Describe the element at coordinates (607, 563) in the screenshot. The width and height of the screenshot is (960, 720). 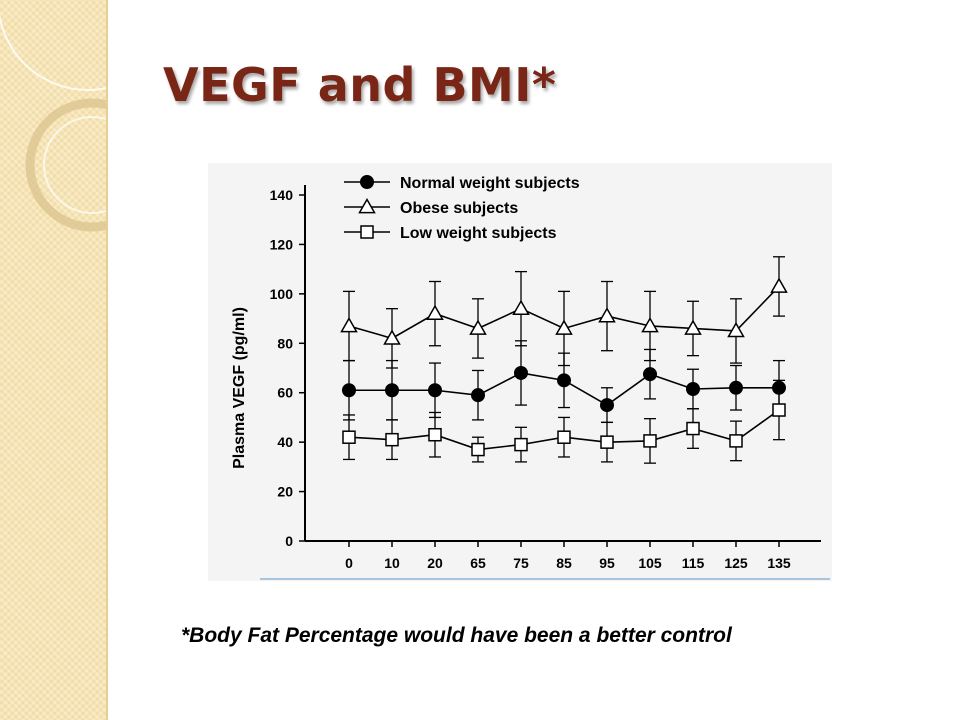
I see `x-tick-label: 95` at that location.